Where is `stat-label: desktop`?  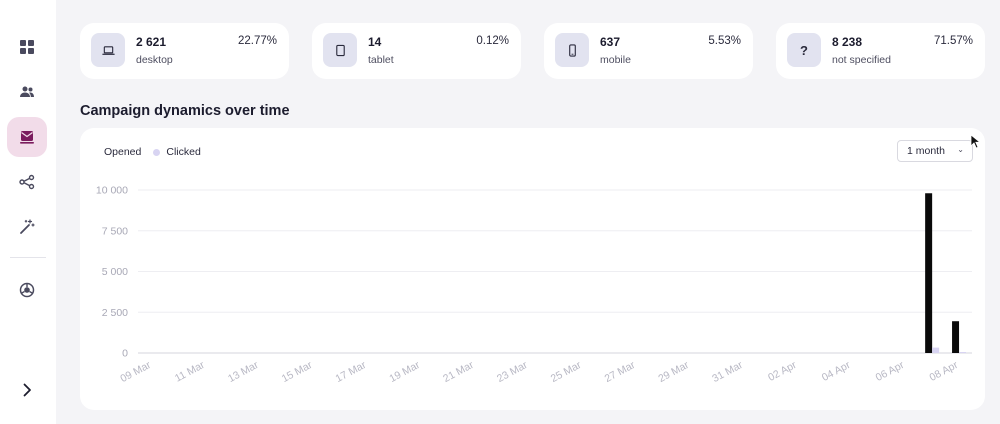 stat-label: desktop is located at coordinates (154, 60).